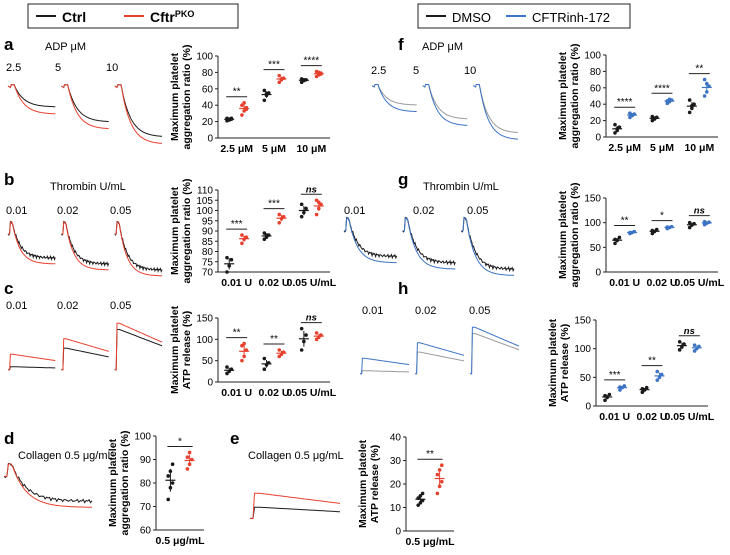 This screenshot has height=555, width=730. Describe the element at coordinates (32, 362) in the screenshot. I see `trace-c-1-treat` at that location.